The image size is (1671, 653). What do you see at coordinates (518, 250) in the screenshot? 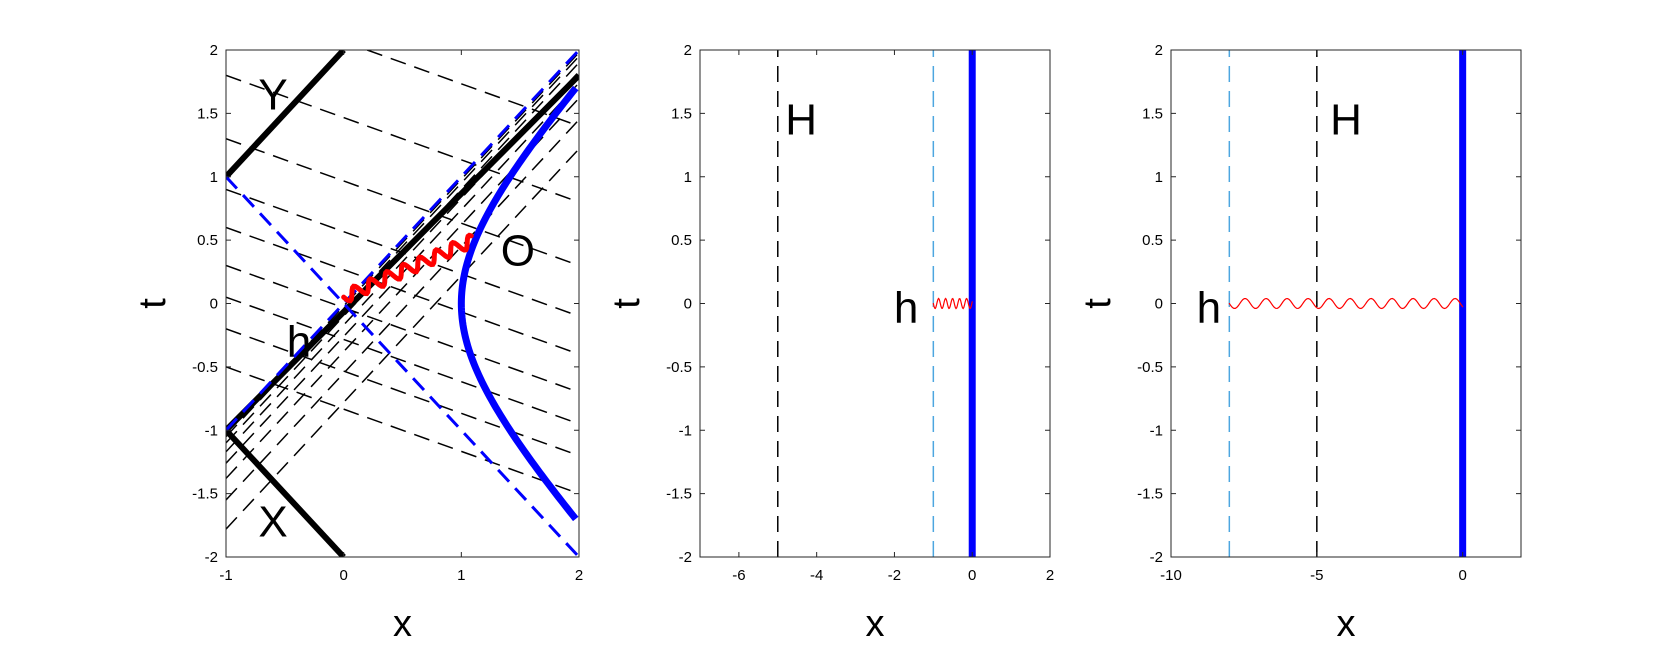
I see `annotation-label-O: O` at bounding box center [518, 250].